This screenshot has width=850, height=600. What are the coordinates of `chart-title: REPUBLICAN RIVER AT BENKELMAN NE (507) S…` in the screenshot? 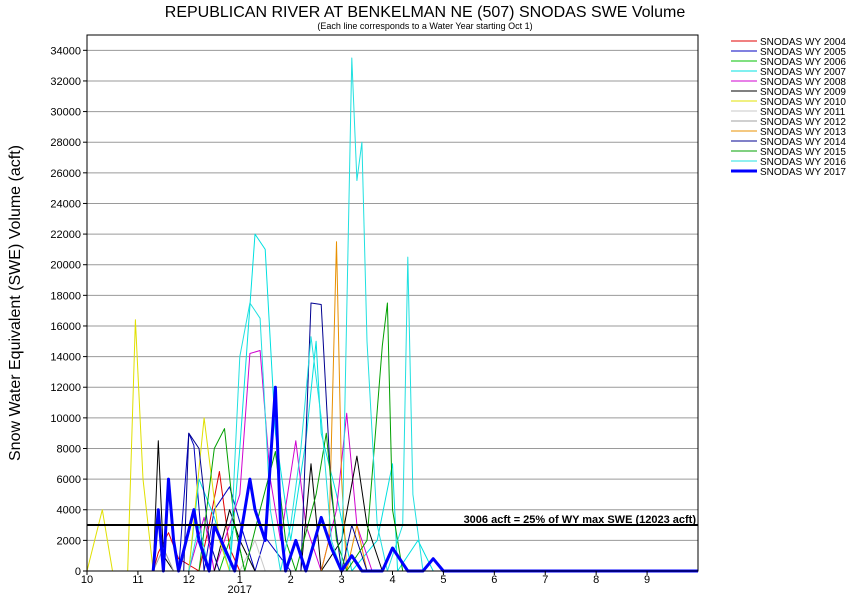 It's located at (425, 12).